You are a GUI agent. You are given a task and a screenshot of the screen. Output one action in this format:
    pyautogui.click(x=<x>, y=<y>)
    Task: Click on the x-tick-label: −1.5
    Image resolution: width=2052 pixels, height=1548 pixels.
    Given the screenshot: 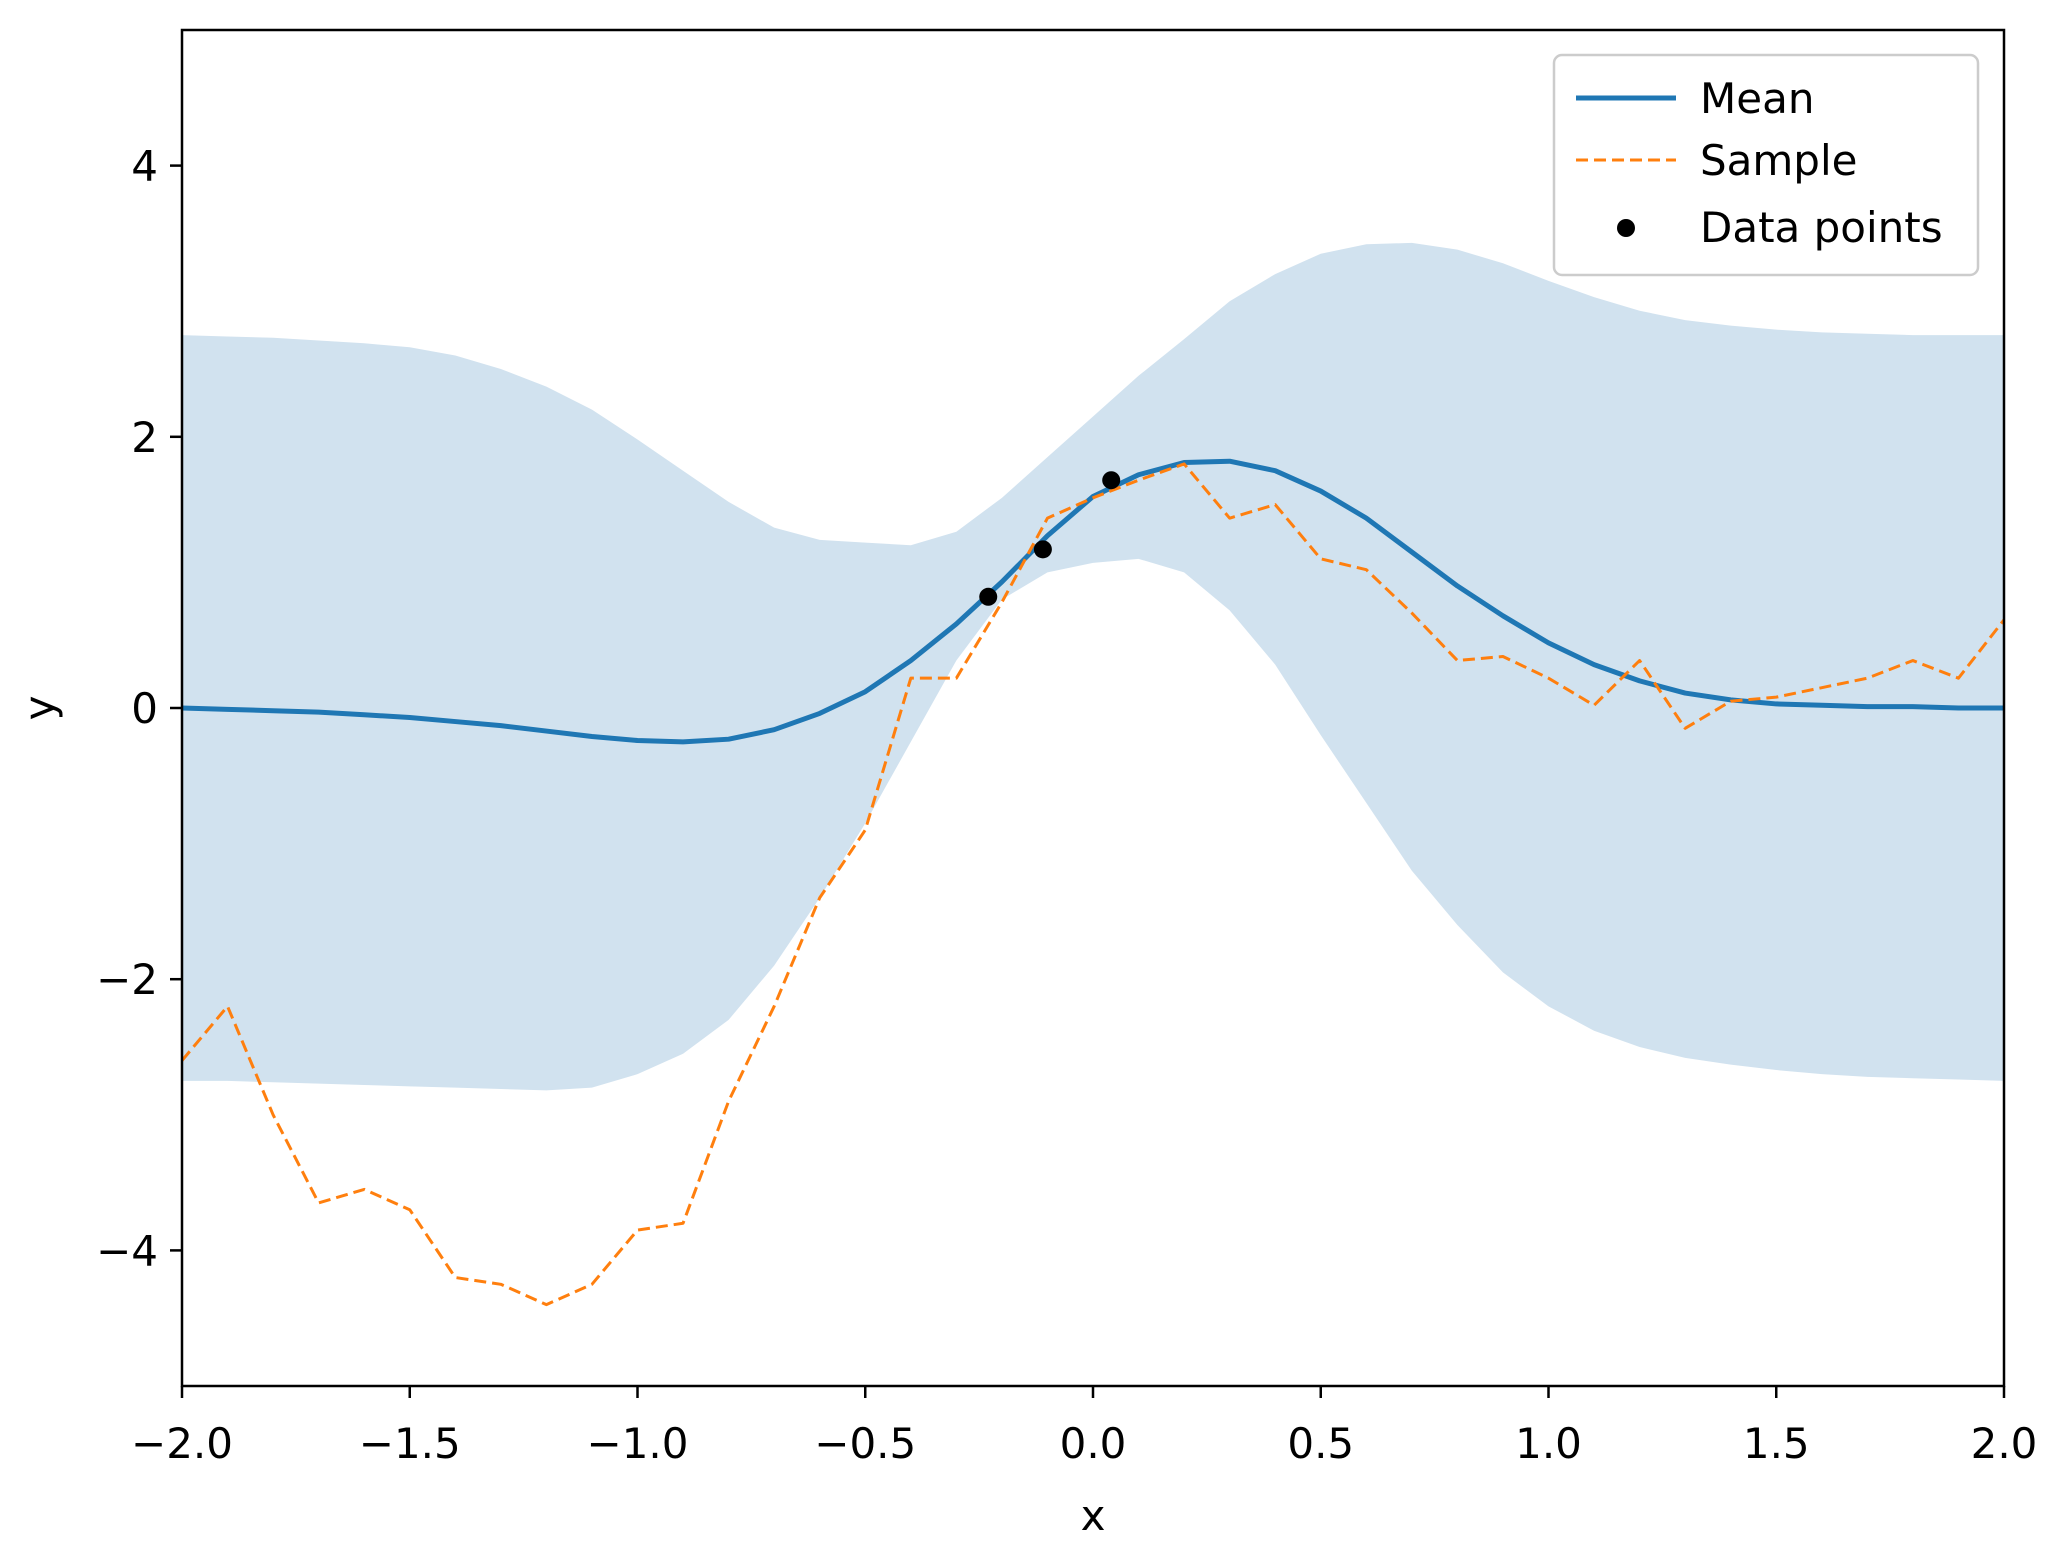 What is the action you would take?
    pyautogui.click(x=410, y=1443)
    